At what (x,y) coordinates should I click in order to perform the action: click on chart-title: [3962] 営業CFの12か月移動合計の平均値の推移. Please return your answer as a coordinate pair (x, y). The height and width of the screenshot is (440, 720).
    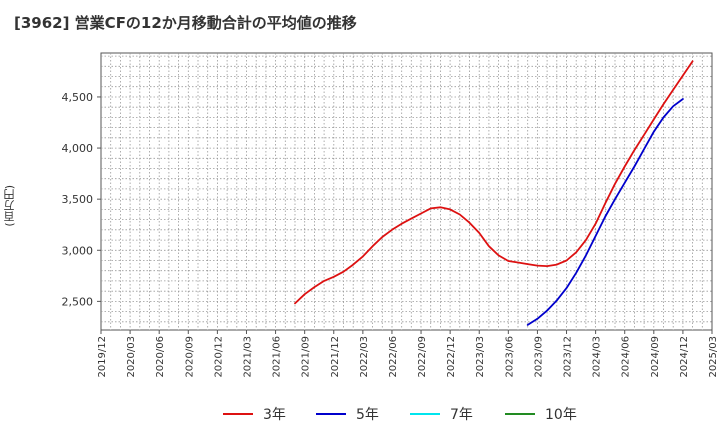
    Looking at the image, I should click on (185, 23).